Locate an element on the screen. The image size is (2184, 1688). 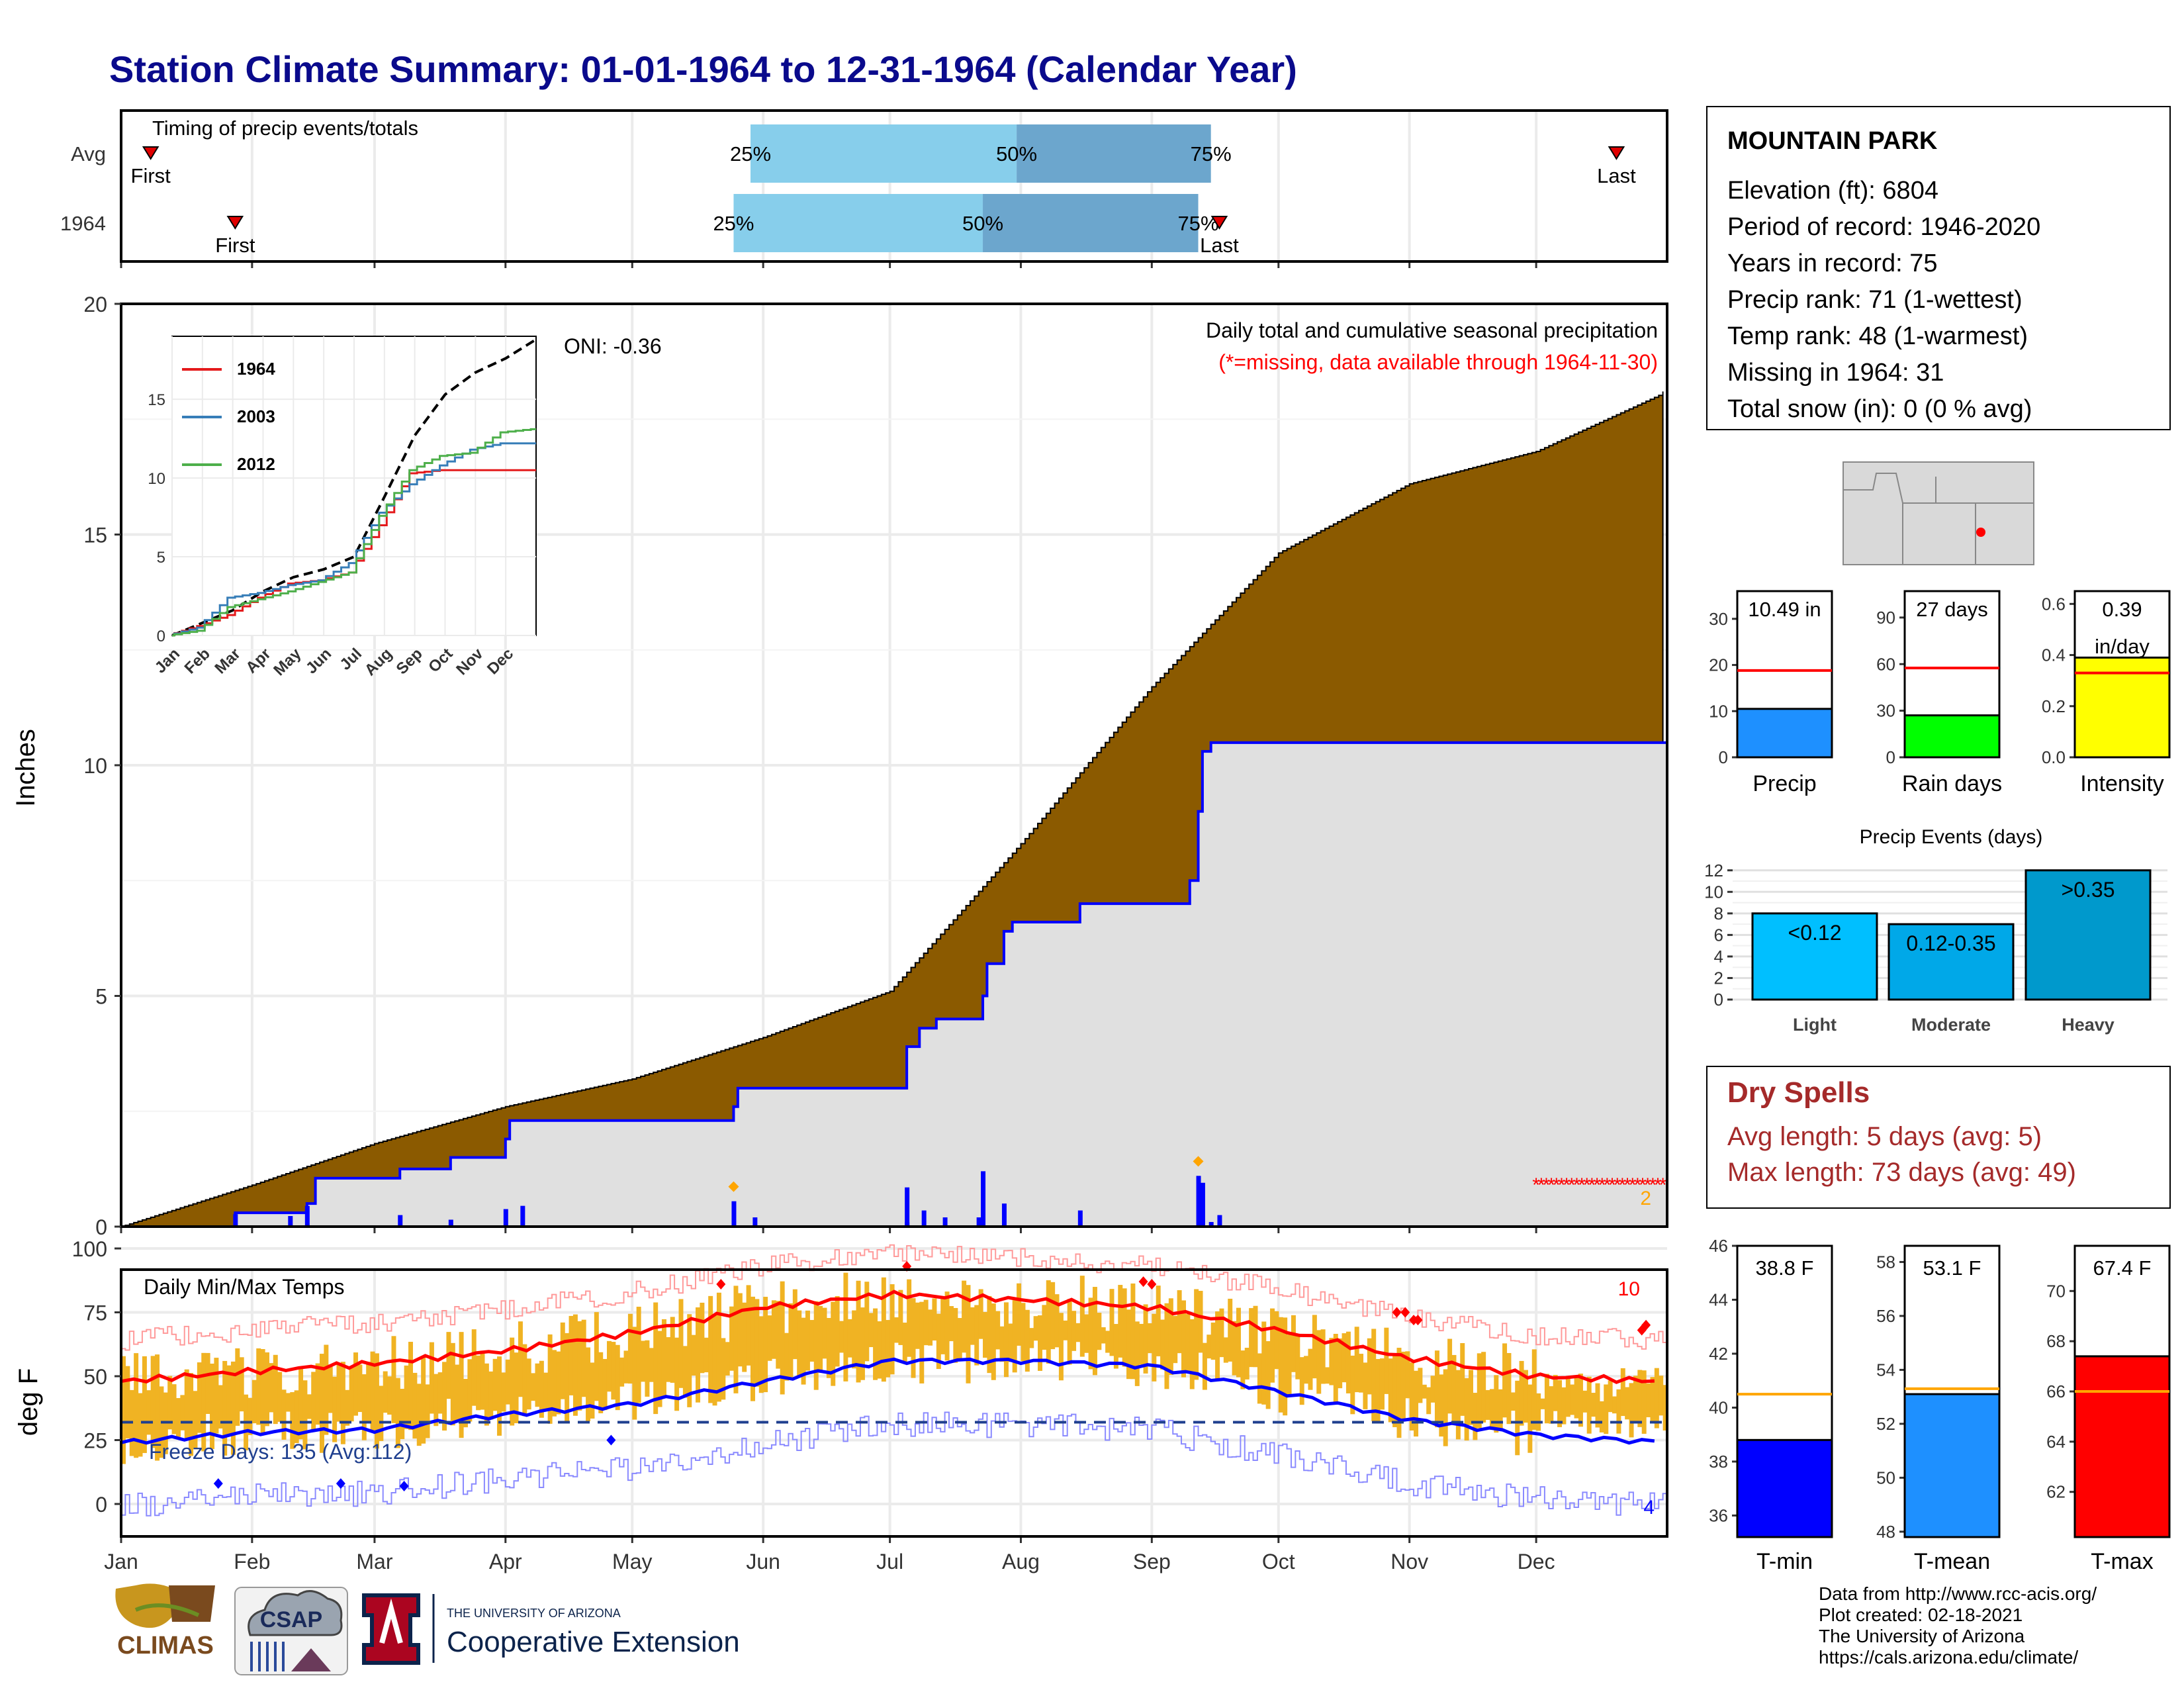
minibar-value-label: 27 days is located at coordinates (1952, 609).